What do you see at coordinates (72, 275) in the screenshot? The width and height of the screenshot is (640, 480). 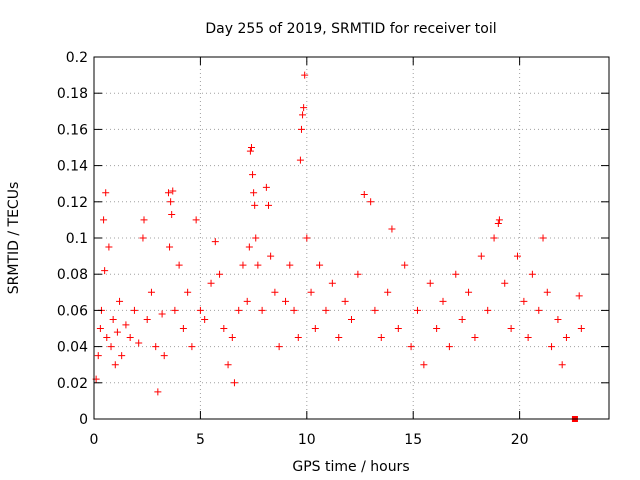 I see `y-tick-label: 0.08` at bounding box center [72, 275].